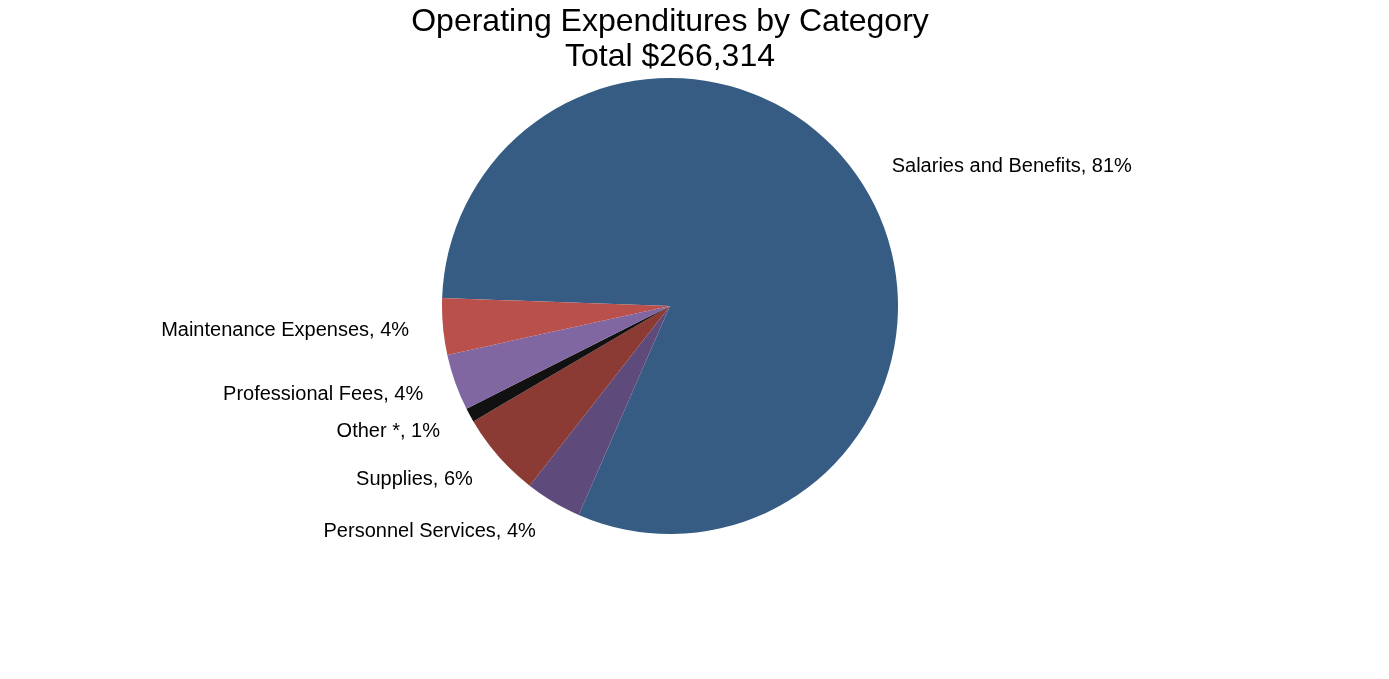 This screenshot has height=679, width=1389. What do you see at coordinates (323, 392) in the screenshot?
I see `slice-label: Professional Fees, 4%` at bounding box center [323, 392].